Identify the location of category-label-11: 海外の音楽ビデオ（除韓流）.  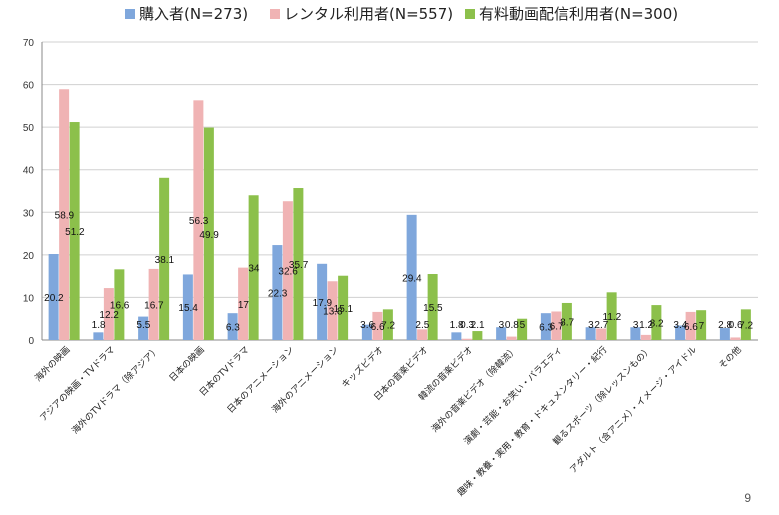
(474, 389).